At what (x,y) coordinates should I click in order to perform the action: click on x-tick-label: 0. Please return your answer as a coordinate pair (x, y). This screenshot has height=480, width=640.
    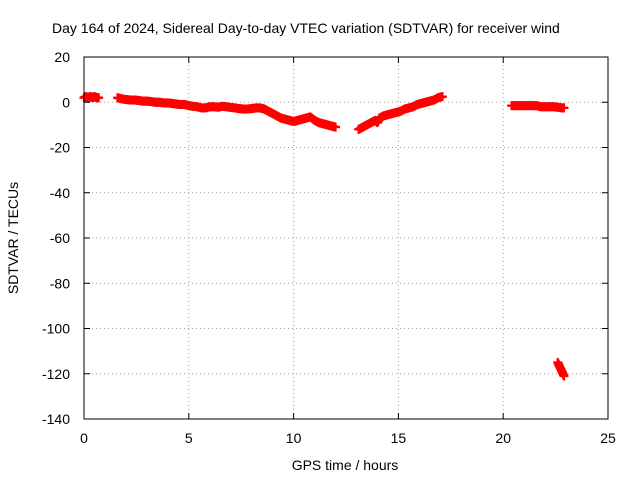
    Looking at the image, I should click on (84, 438).